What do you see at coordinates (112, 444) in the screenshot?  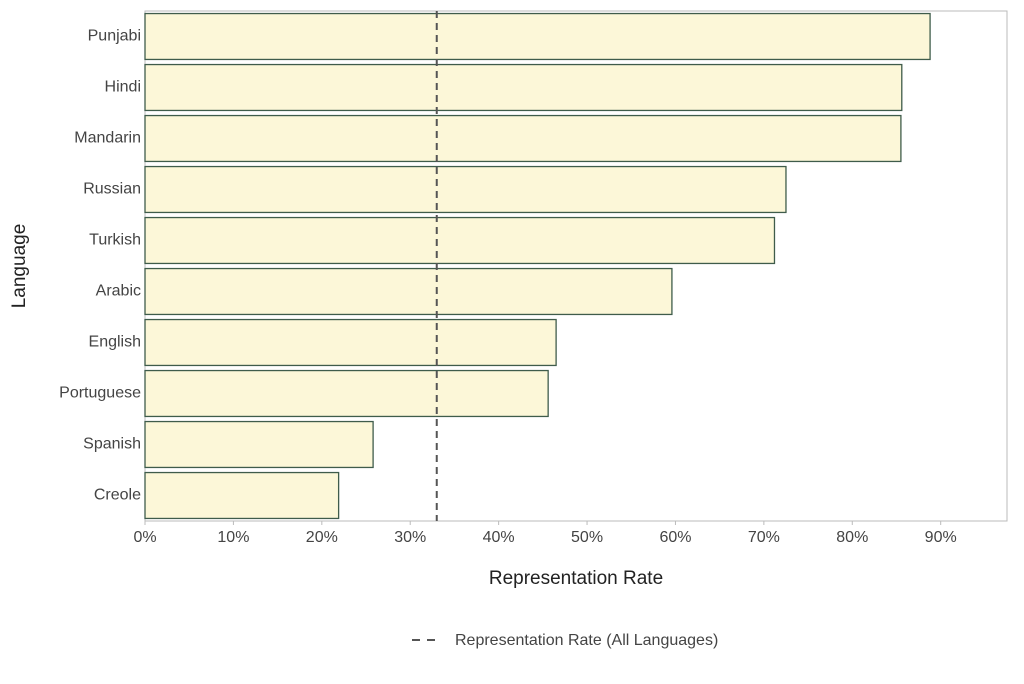 I see `y-tick-label: Spanish` at bounding box center [112, 444].